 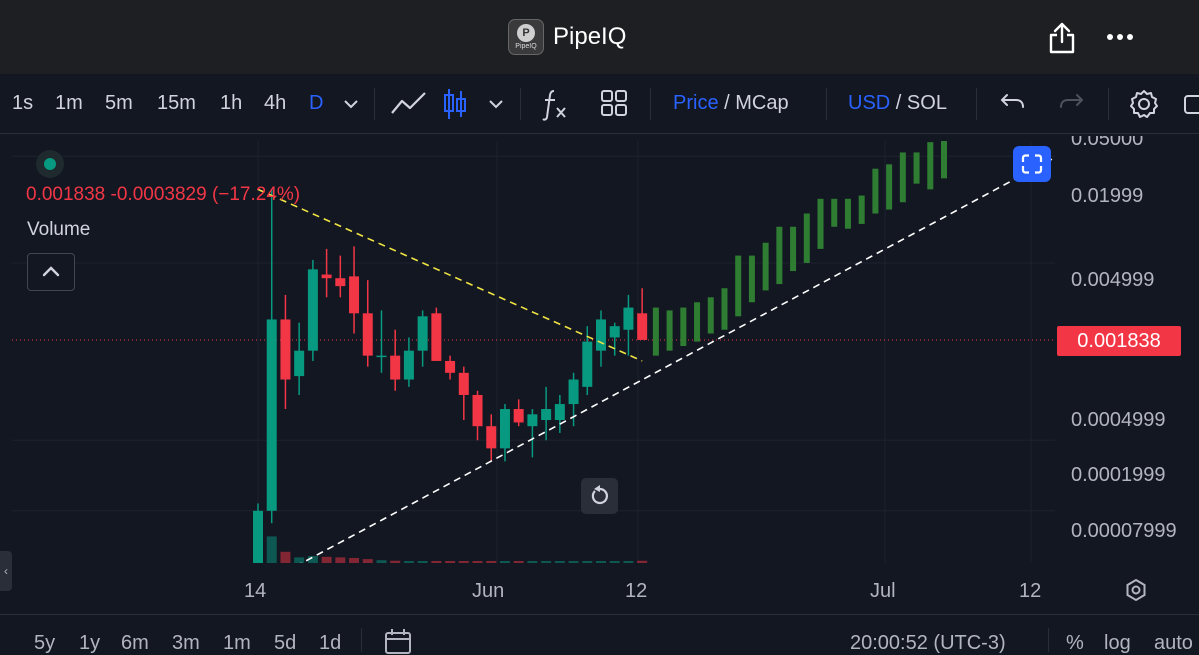 What do you see at coordinates (897, 103) in the screenshot?
I see `currency-toggle: USD / SOL` at bounding box center [897, 103].